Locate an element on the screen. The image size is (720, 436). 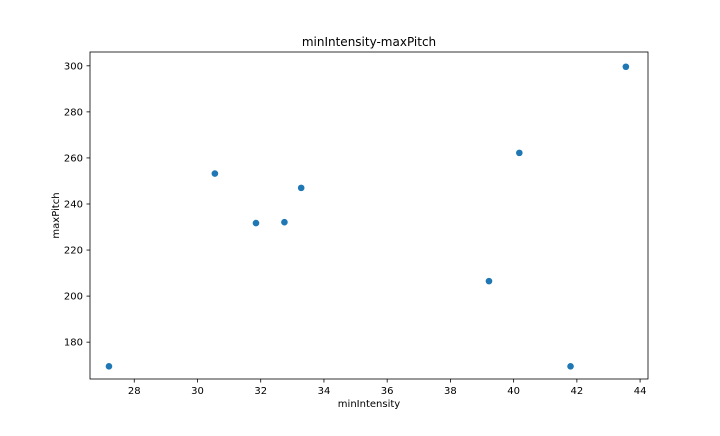
y-tick-label: 240 is located at coordinates (73, 204).